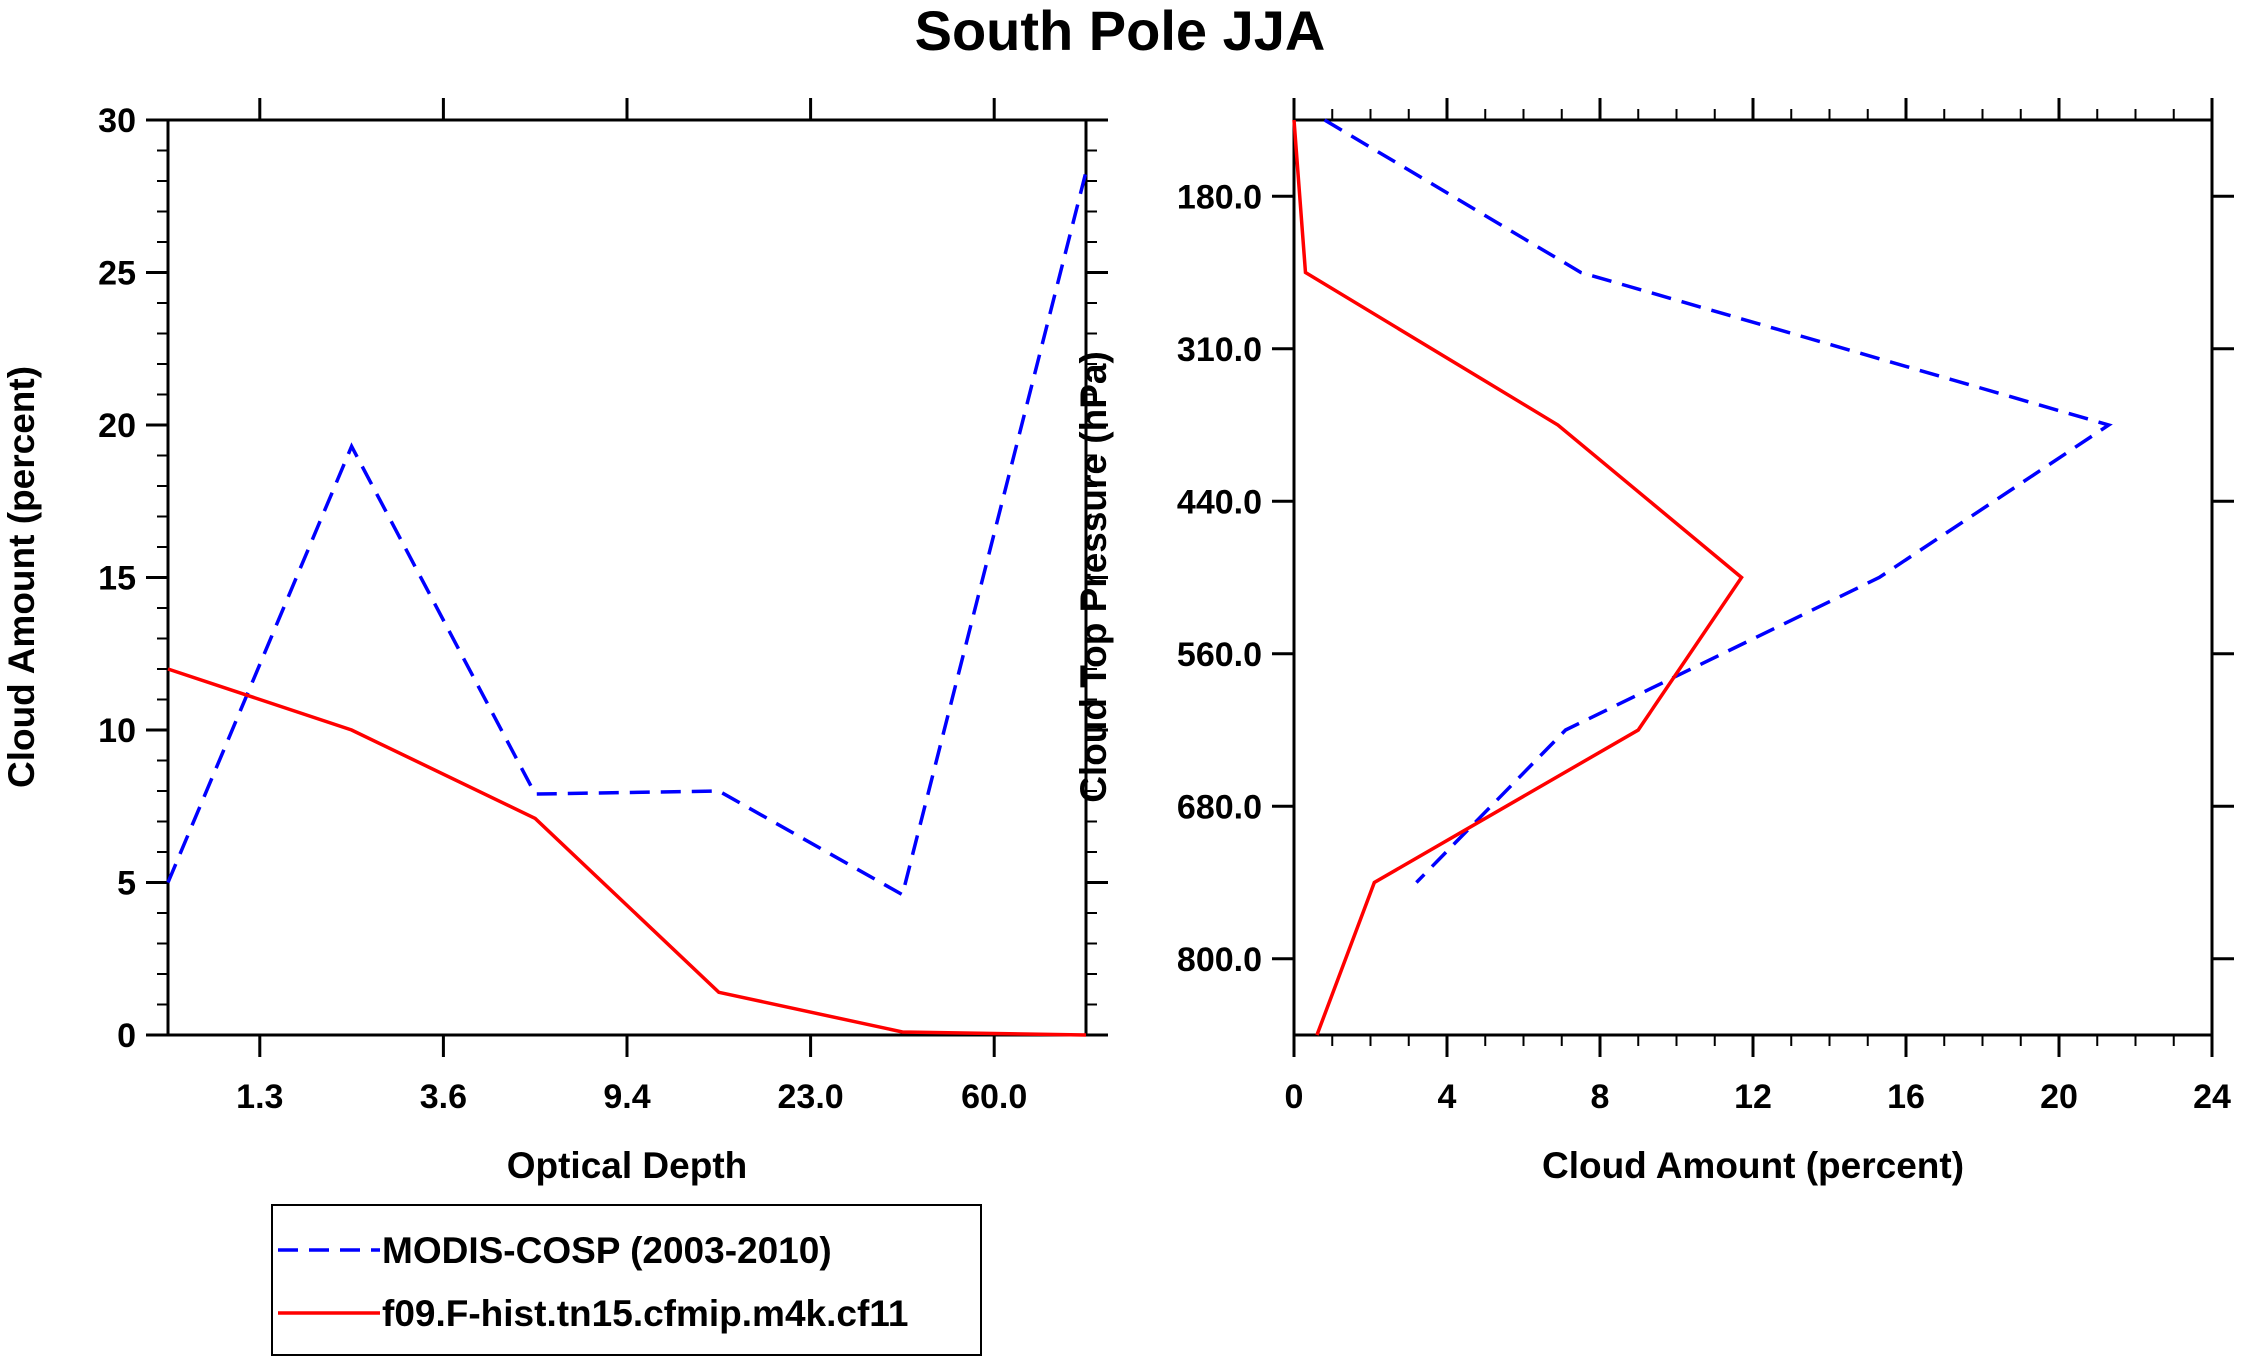 The height and width of the screenshot is (1370, 2241). What do you see at coordinates (1219, 960) in the screenshot?
I see `right-y-tick-label: 800.0` at bounding box center [1219, 960].